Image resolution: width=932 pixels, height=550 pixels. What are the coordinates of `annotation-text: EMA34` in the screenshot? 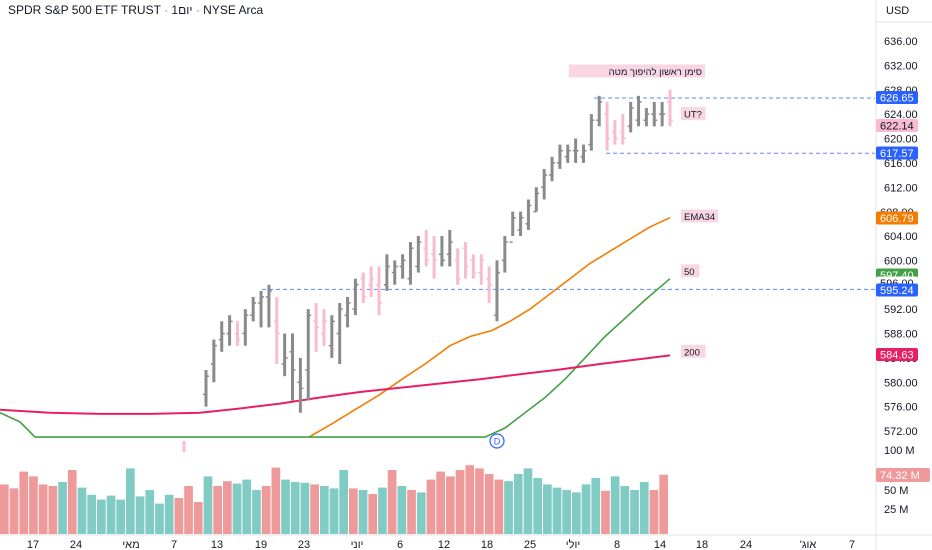 It's located at (699, 217).